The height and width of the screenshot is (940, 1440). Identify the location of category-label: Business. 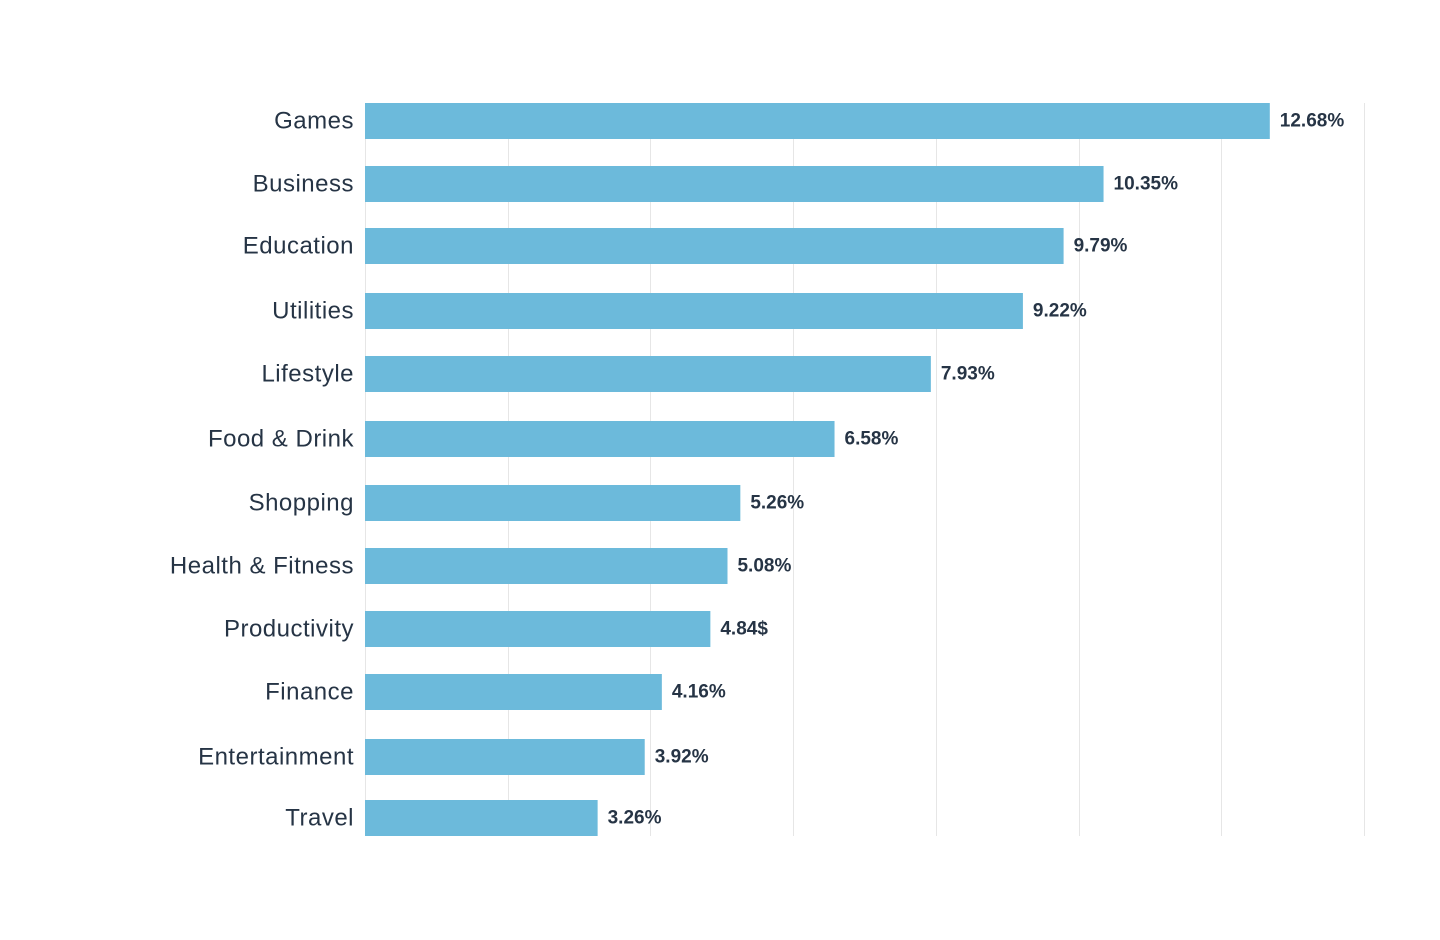
(303, 184).